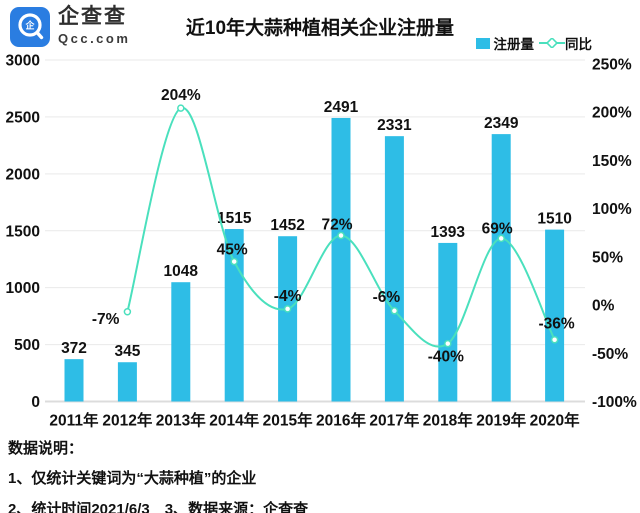 The width and height of the screenshot is (640, 513). What do you see at coordinates (448, 232) in the screenshot?
I see `bar-value-label: 1393` at bounding box center [448, 232].